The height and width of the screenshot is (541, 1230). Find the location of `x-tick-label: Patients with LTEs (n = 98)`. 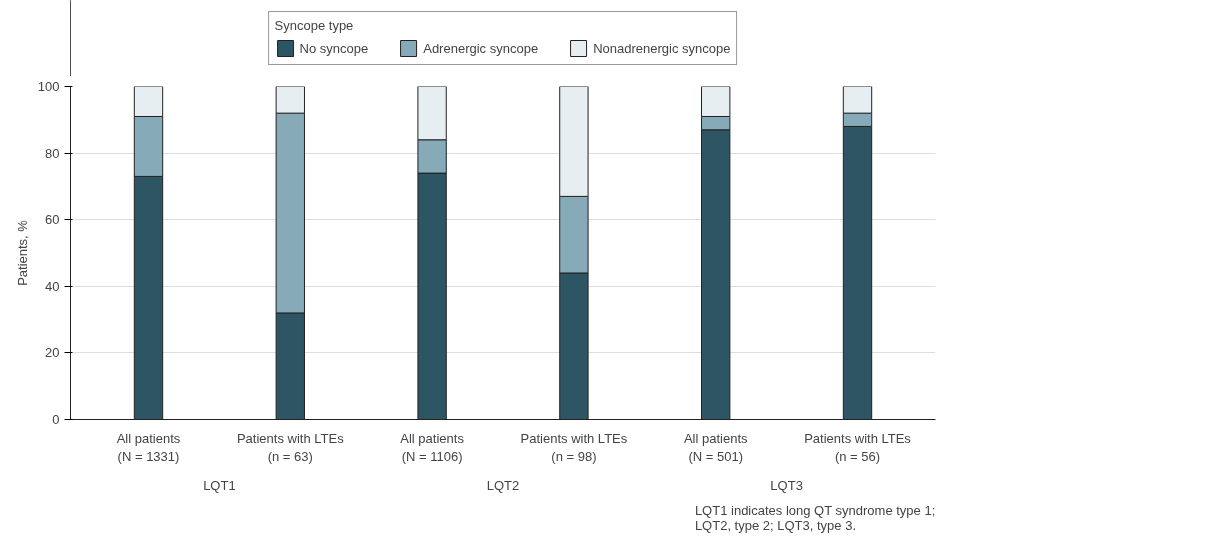

x-tick-label: Patients with LTEs (n = 98) is located at coordinates (574, 447).